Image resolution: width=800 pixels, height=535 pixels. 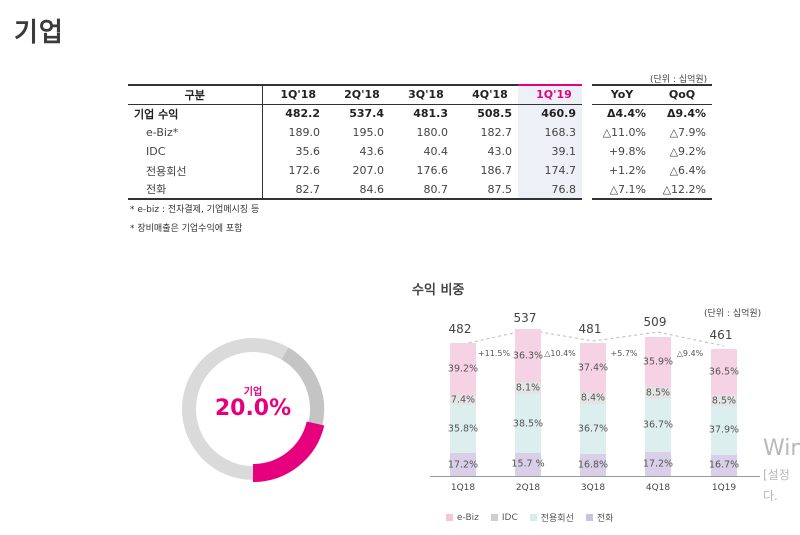 I want to click on header-yoy: YoY, so click(x=622, y=94).